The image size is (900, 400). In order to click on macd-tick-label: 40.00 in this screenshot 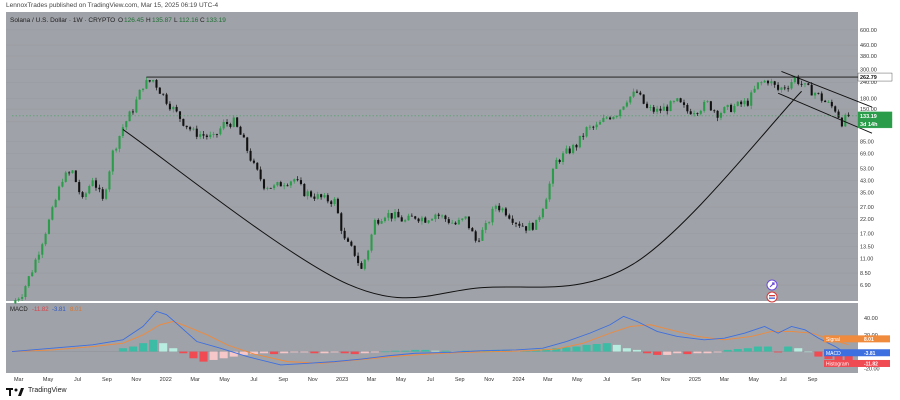, I will do `click(871, 319)`.